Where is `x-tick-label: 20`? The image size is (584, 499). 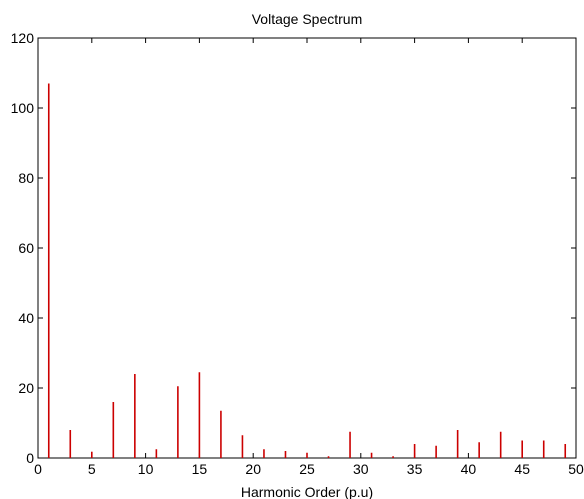
x-tick-label: 20 is located at coordinates (253, 469).